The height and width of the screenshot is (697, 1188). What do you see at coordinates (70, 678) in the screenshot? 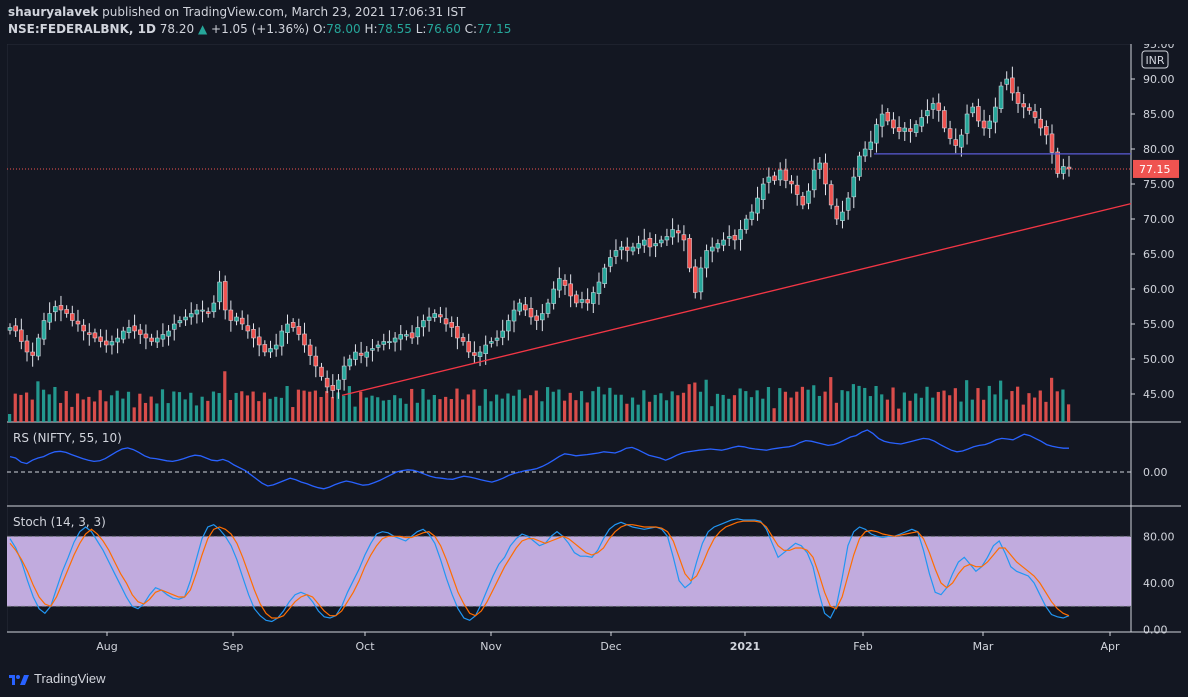
I see `brand-name: TradingView` at bounding box center [70, 678].